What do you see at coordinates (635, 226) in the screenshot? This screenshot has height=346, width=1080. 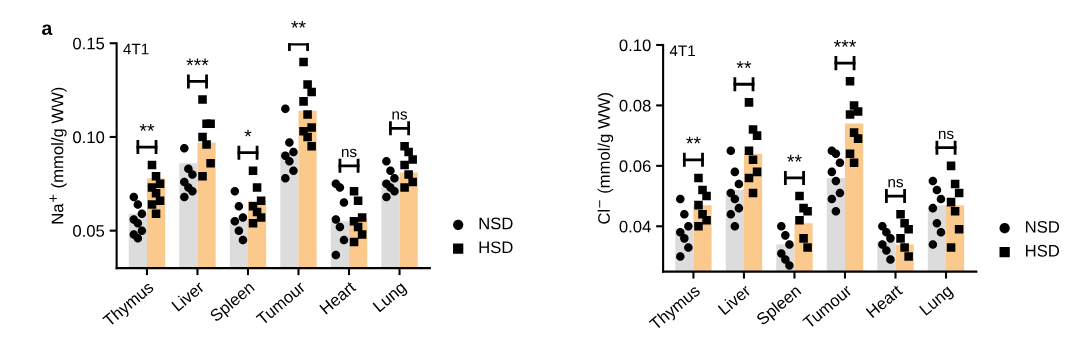 I see `y-tick-label: 0.04` at bounding box center [635, 226].